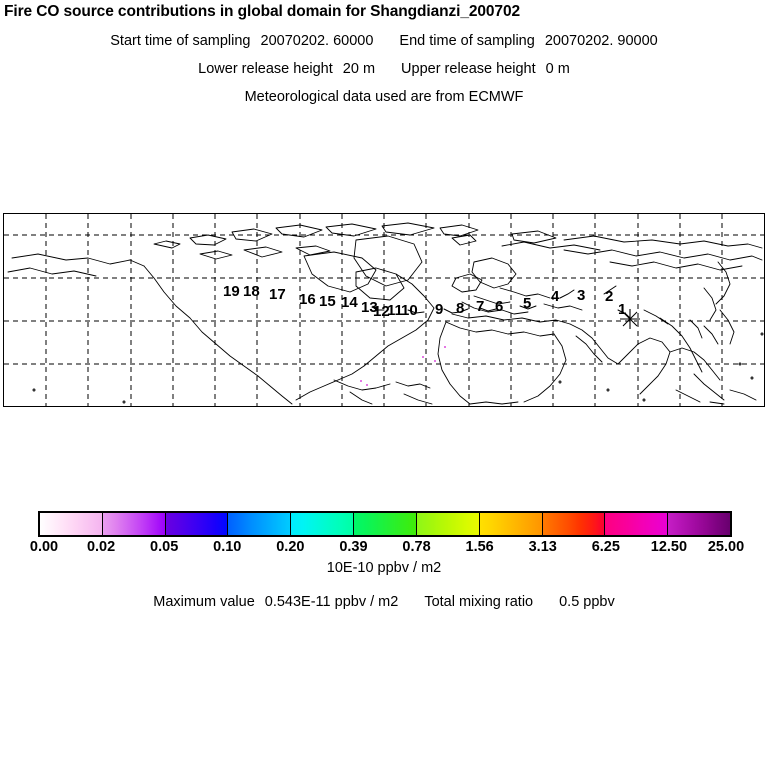 Image resolution: width=768 pixels, height=768 pixels. Describe the element at coordinates (605, 547) in the screenshot. I see `colorbar-tick-9: 6.25` at that location.